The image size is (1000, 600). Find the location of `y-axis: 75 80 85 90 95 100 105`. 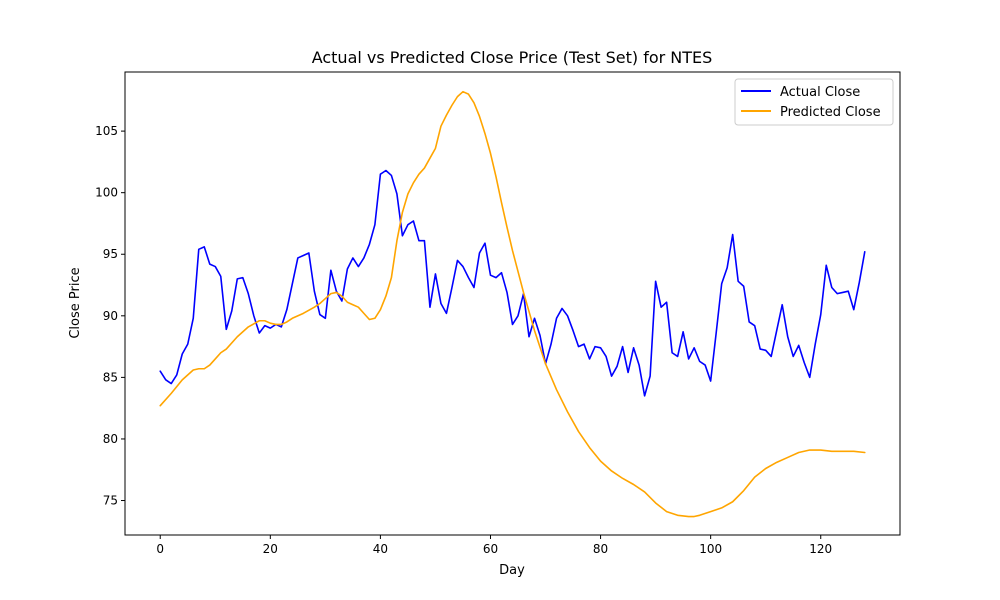

y-axis: 75 80 85 90 95 100 105 is located at coordinates (110, 316).